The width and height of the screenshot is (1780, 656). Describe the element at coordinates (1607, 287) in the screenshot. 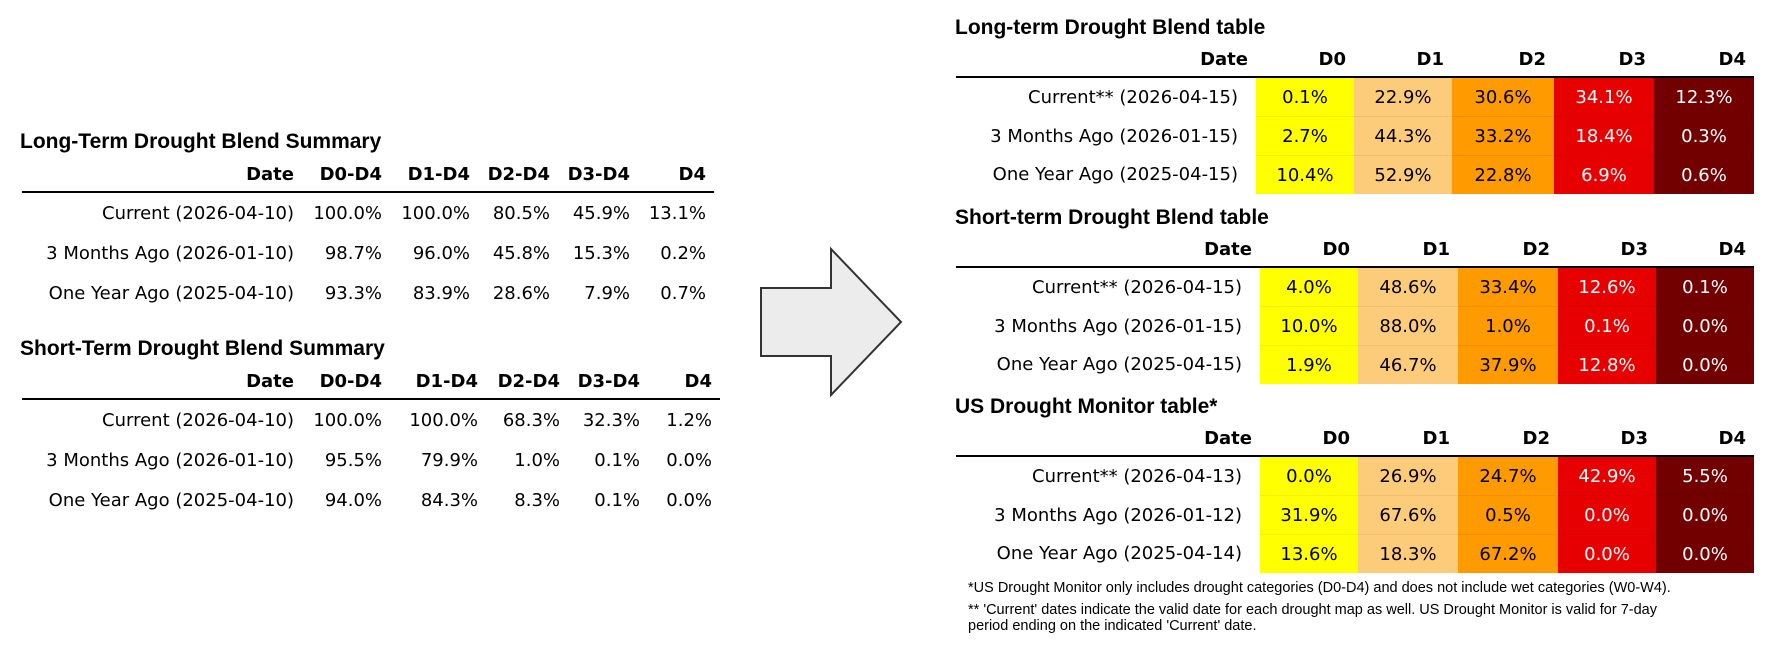

I see `value-cell: 12.6%` at that location.